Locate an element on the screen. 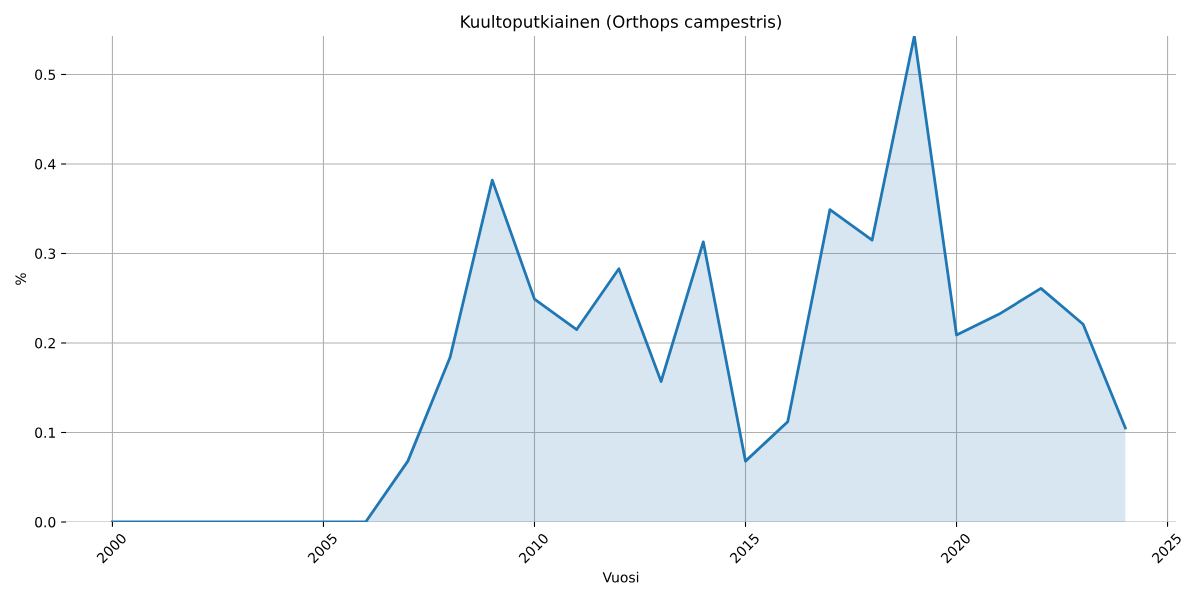 Image resolution: width=1200 pixels, height=600 pixels. y-tick-label: 0.0 is located at coordinates (45, 522).